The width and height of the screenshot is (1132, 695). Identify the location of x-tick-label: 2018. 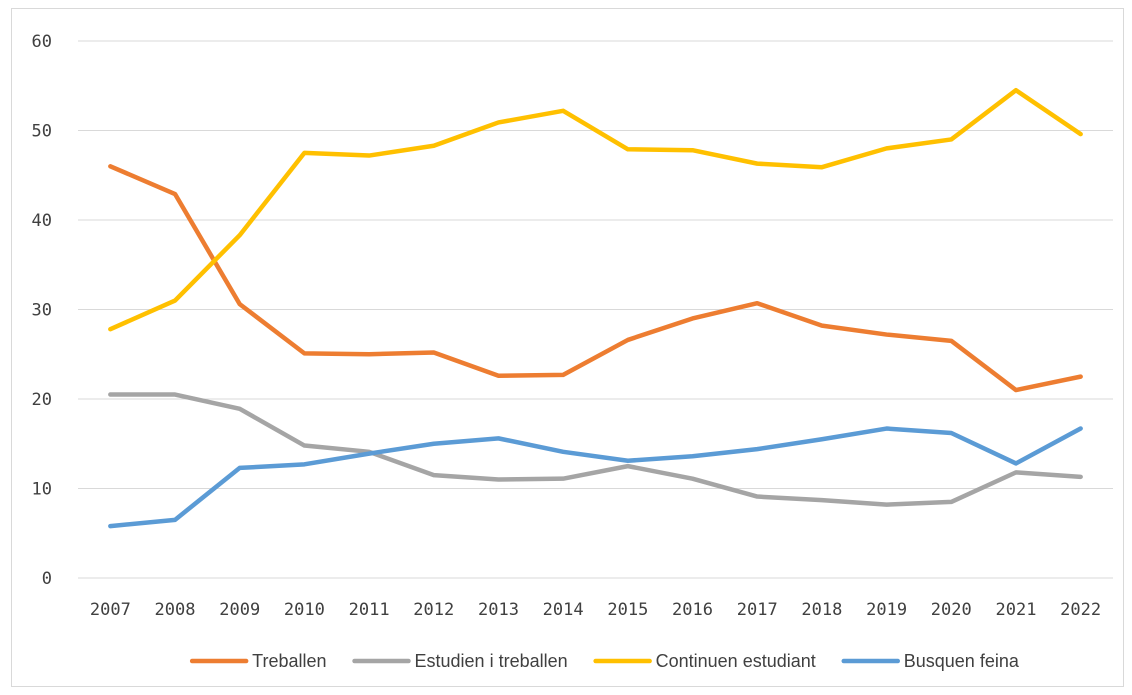
(821, 610).